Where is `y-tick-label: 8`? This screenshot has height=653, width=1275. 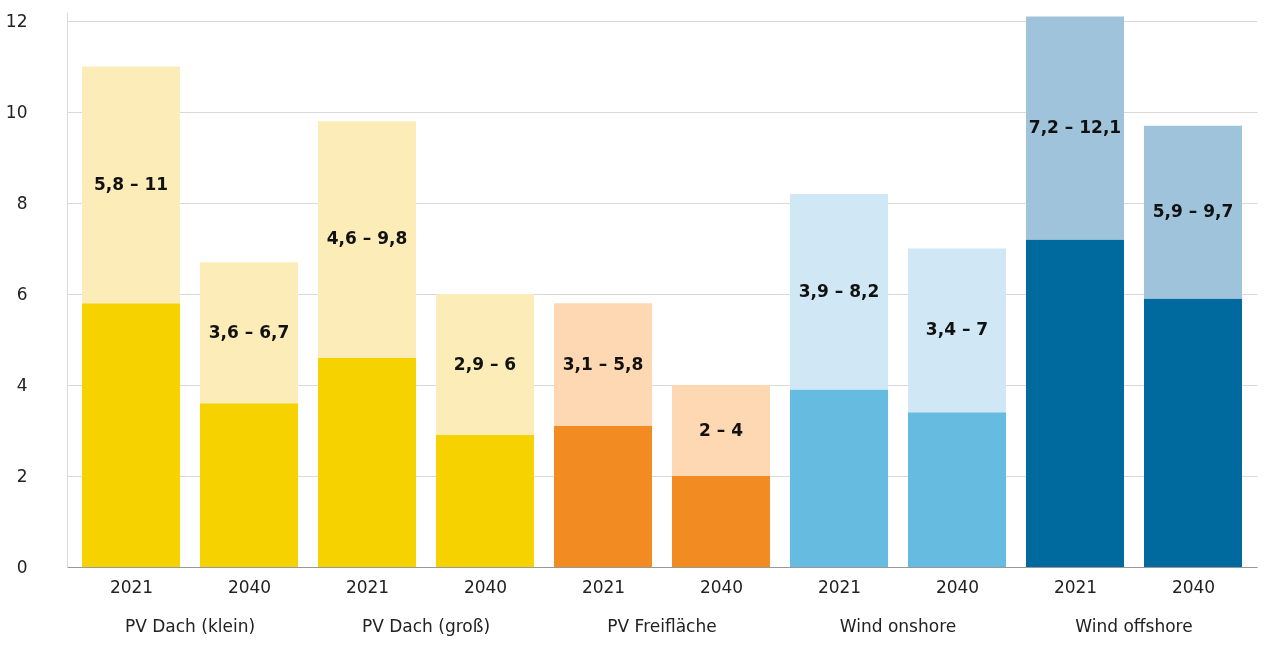 y-tick-label: 8 is located at coordinates (22, 202).